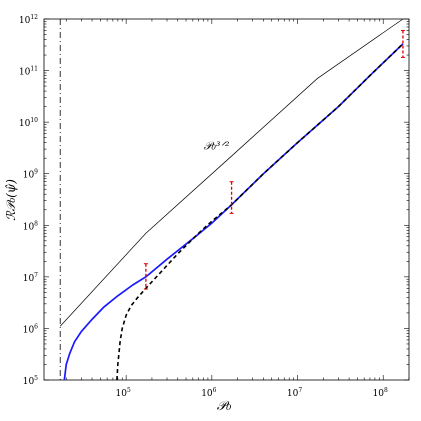 Image resolution: width=421 pixels, height=421 pixels. I want to click on y-tick-label: 10⁵, so click(30, 381).